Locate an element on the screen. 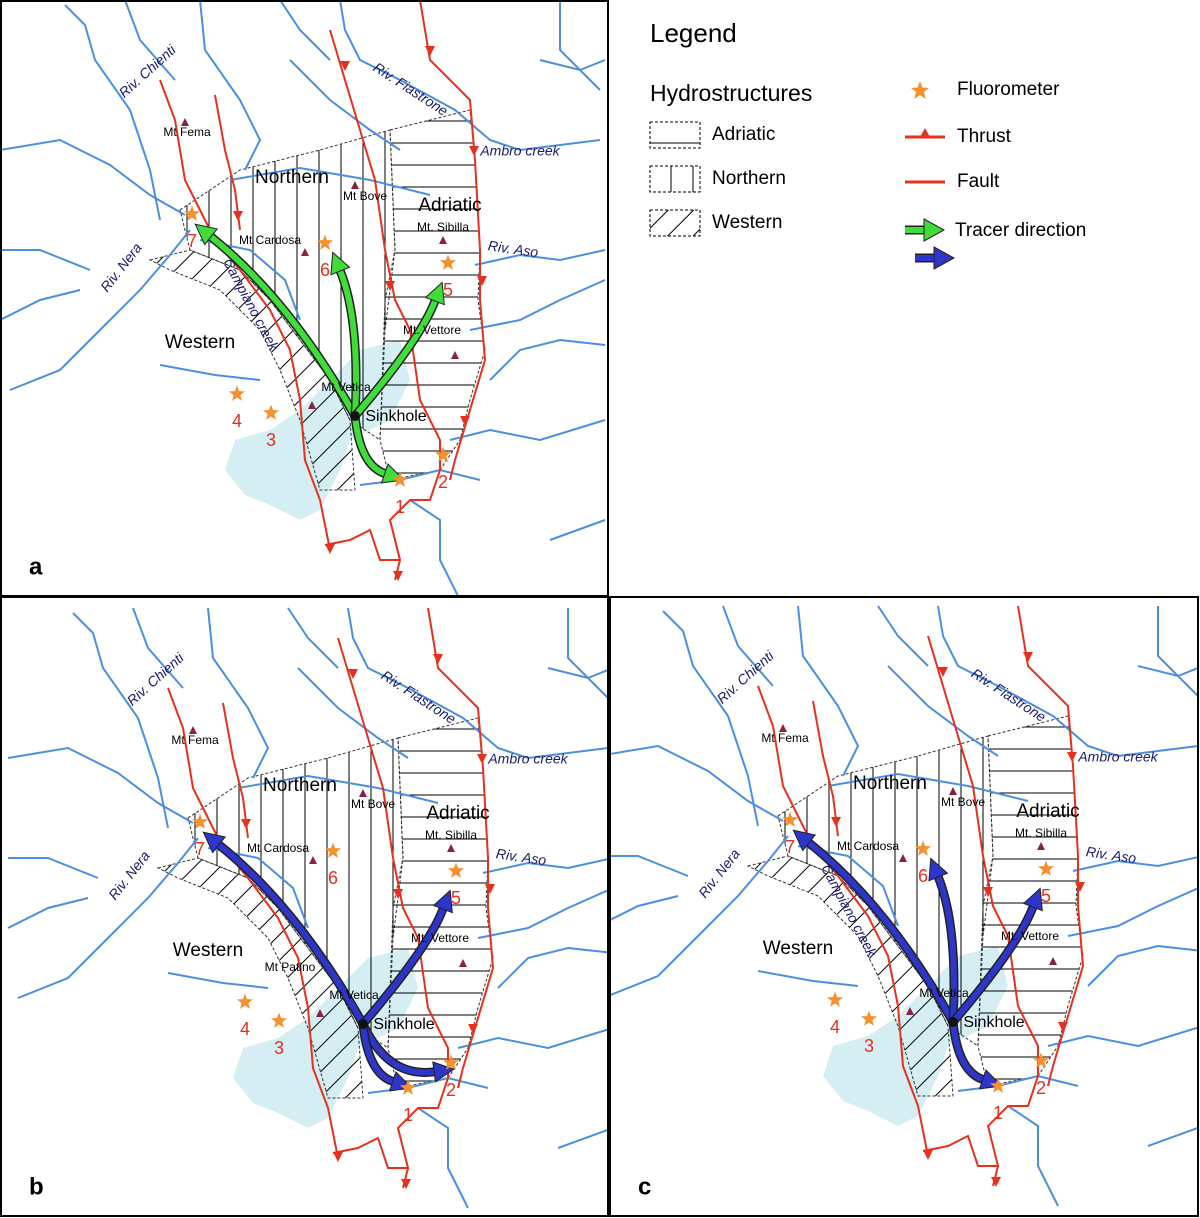 This screenshot has height=1218, width=1200. map-label: Adriatic is located at coordinates (449, 205).